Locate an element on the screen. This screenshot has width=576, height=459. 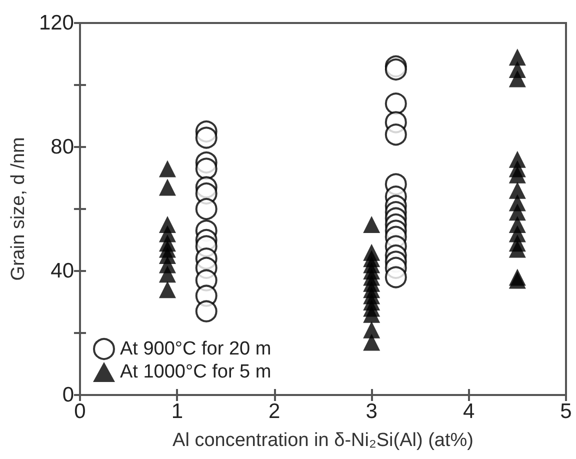
x-tick-label: 1 is located at coordinates (177, 411).